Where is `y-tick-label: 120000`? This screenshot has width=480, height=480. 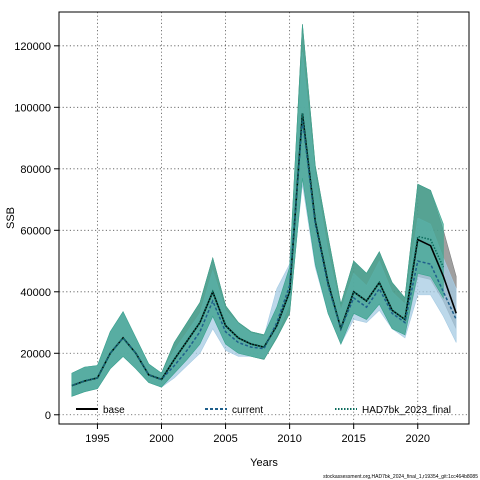
y-tick-label: 120000 is located at coordinates (32, 47).